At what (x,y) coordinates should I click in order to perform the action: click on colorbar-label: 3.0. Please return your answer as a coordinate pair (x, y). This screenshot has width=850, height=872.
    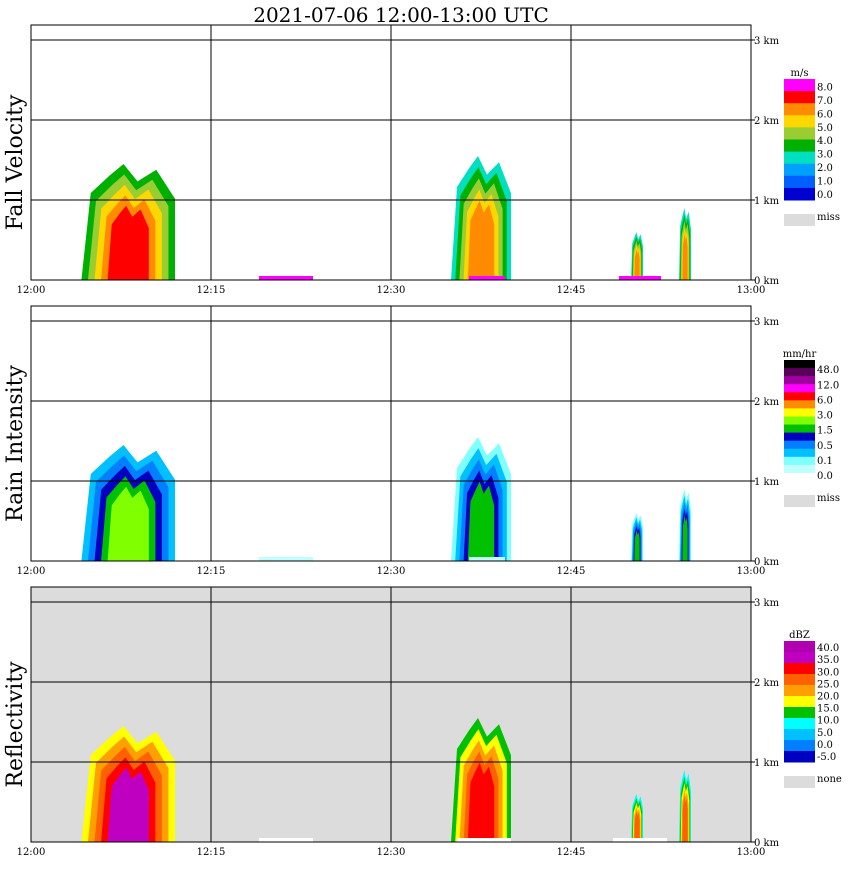
    Looking at the image, I should click on (825, 416).